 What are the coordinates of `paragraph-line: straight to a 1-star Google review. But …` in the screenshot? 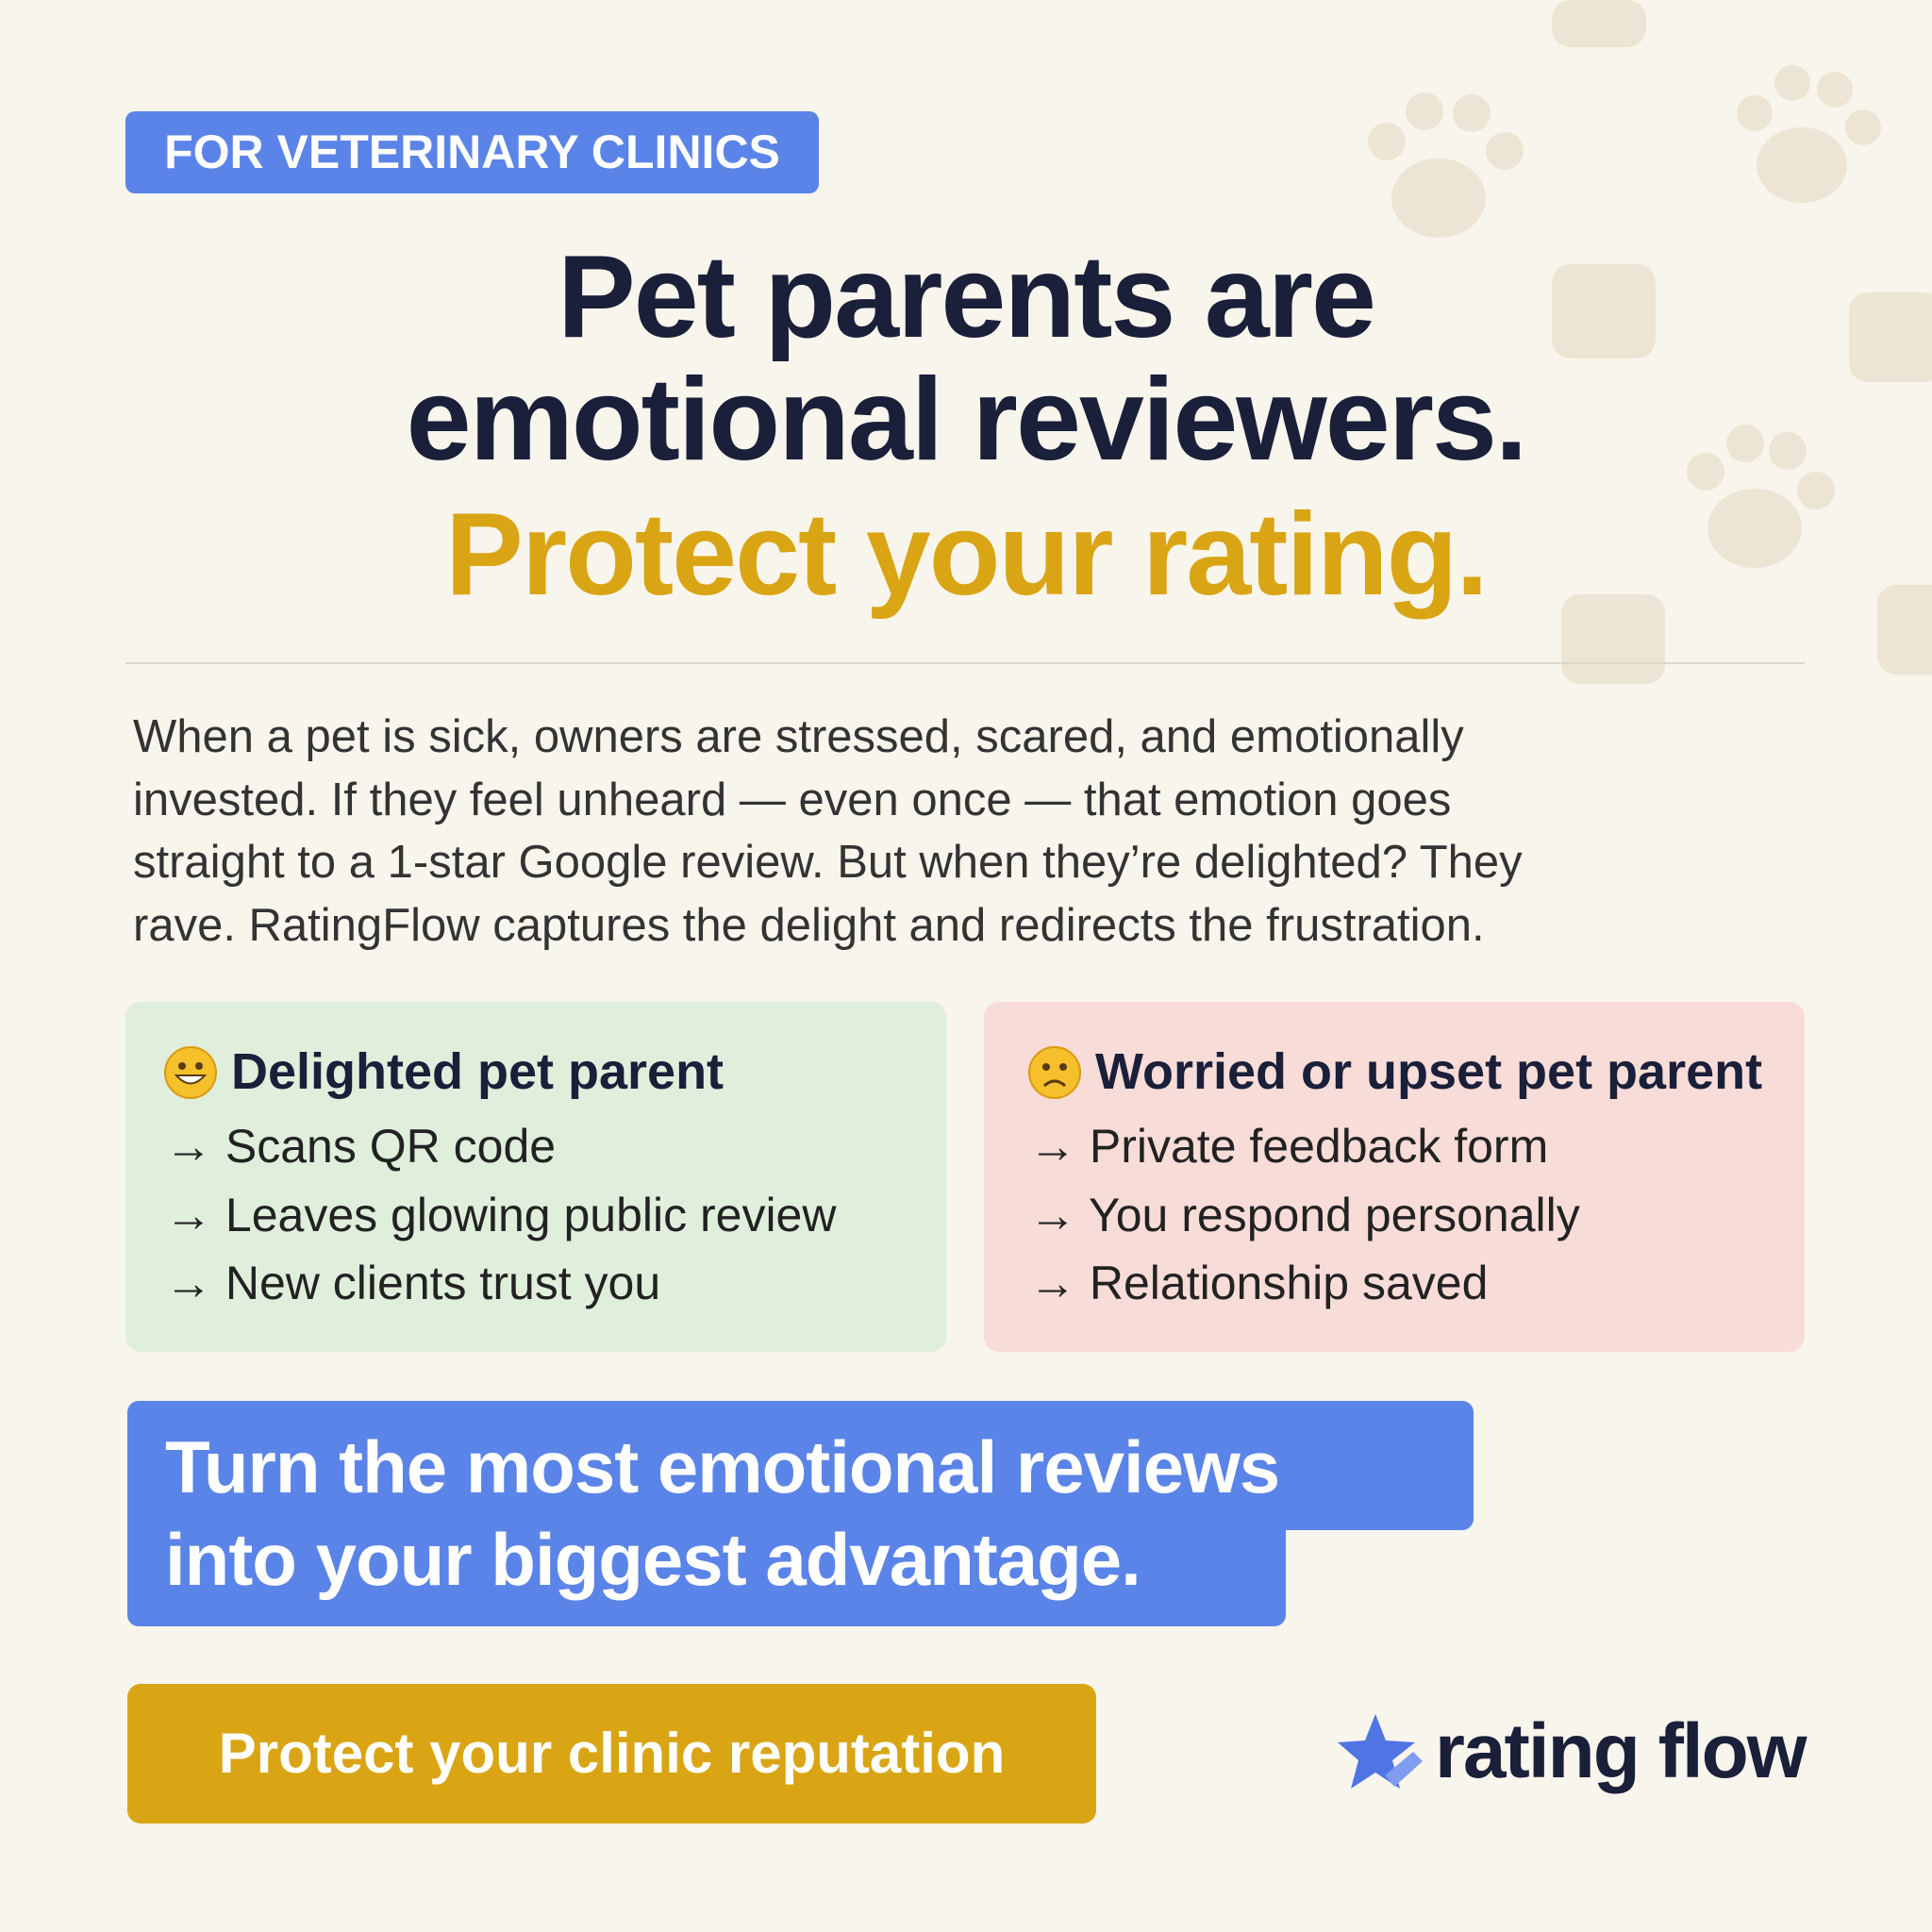 It's located at (828, 862).